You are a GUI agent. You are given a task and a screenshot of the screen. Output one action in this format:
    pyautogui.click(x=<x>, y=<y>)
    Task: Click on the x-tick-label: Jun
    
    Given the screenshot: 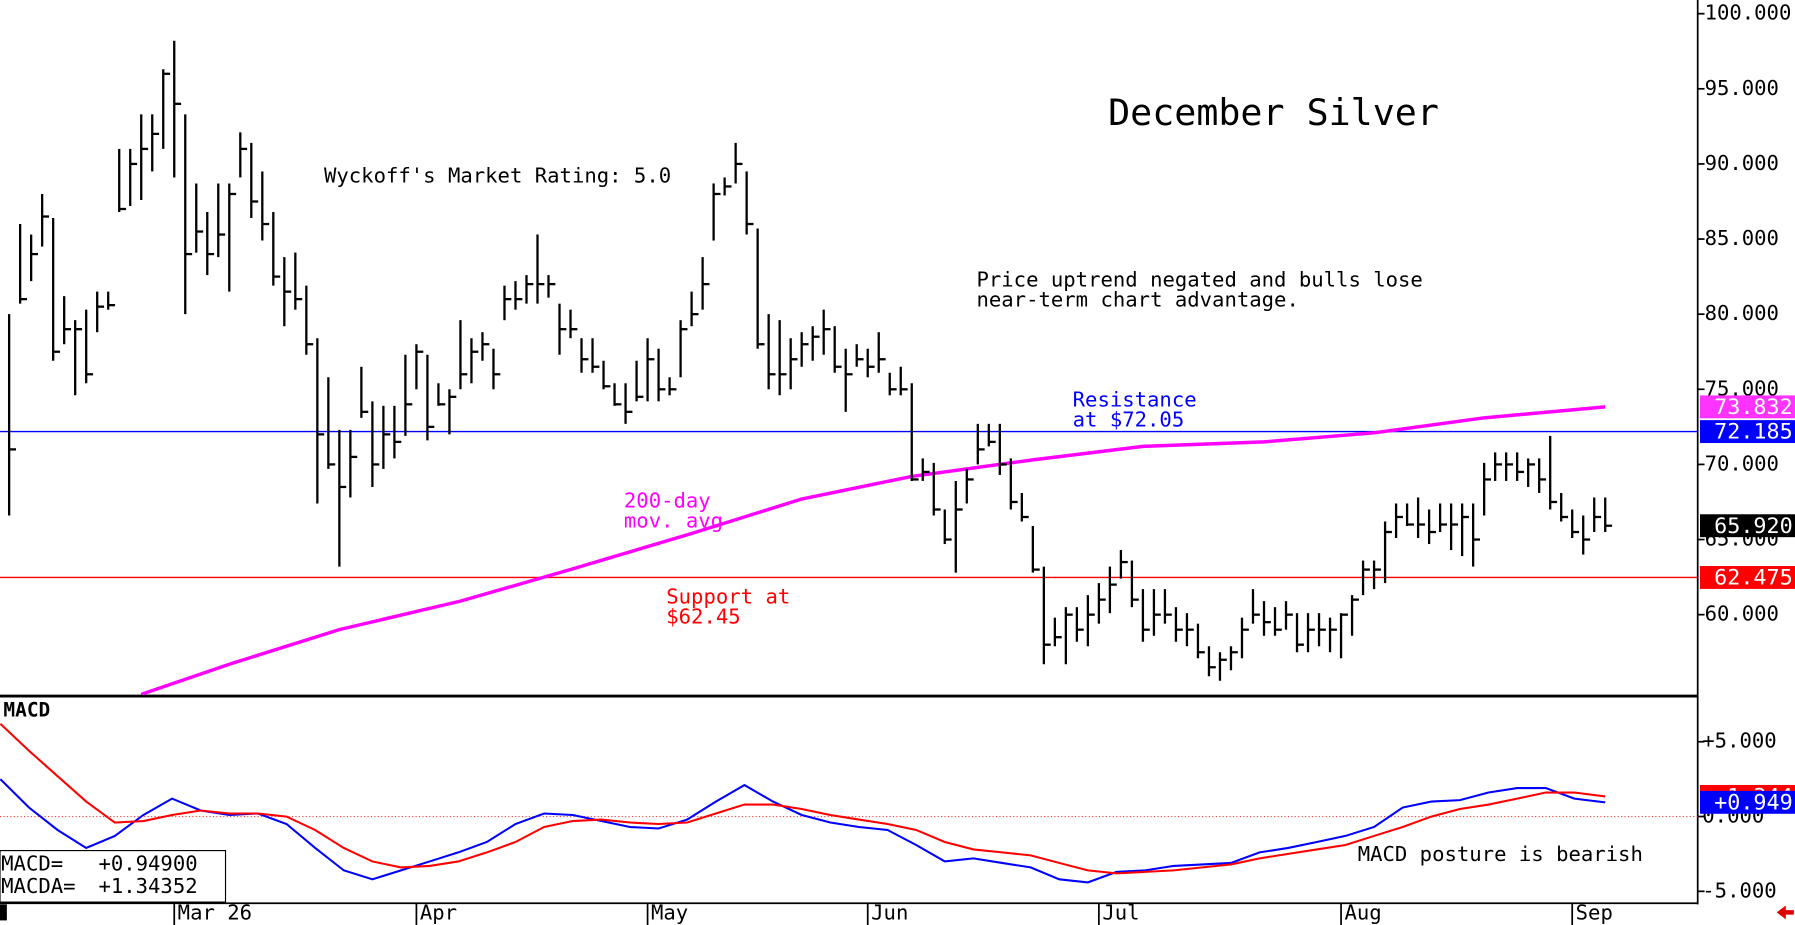 What is the action you would take?
    pyautogui.click(x=889, y=913)
    